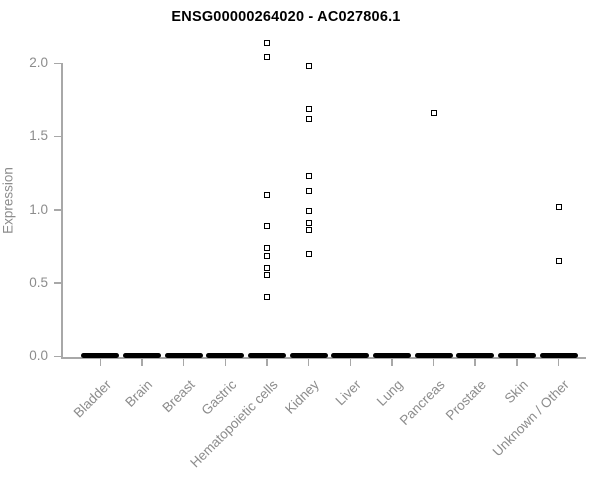 This screenshot has width=600, height=500. What do you see at coordinates (38, 209) in the screenshot?
I see `y-tick-label: 1.0` at bounding box center [38, 209].